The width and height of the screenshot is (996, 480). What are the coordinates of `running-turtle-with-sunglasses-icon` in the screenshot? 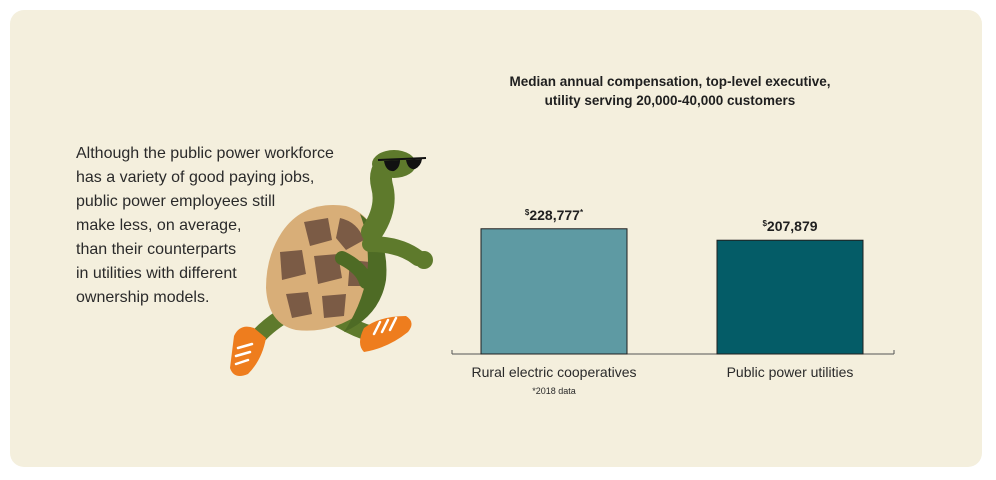 It's located at (331, 263).